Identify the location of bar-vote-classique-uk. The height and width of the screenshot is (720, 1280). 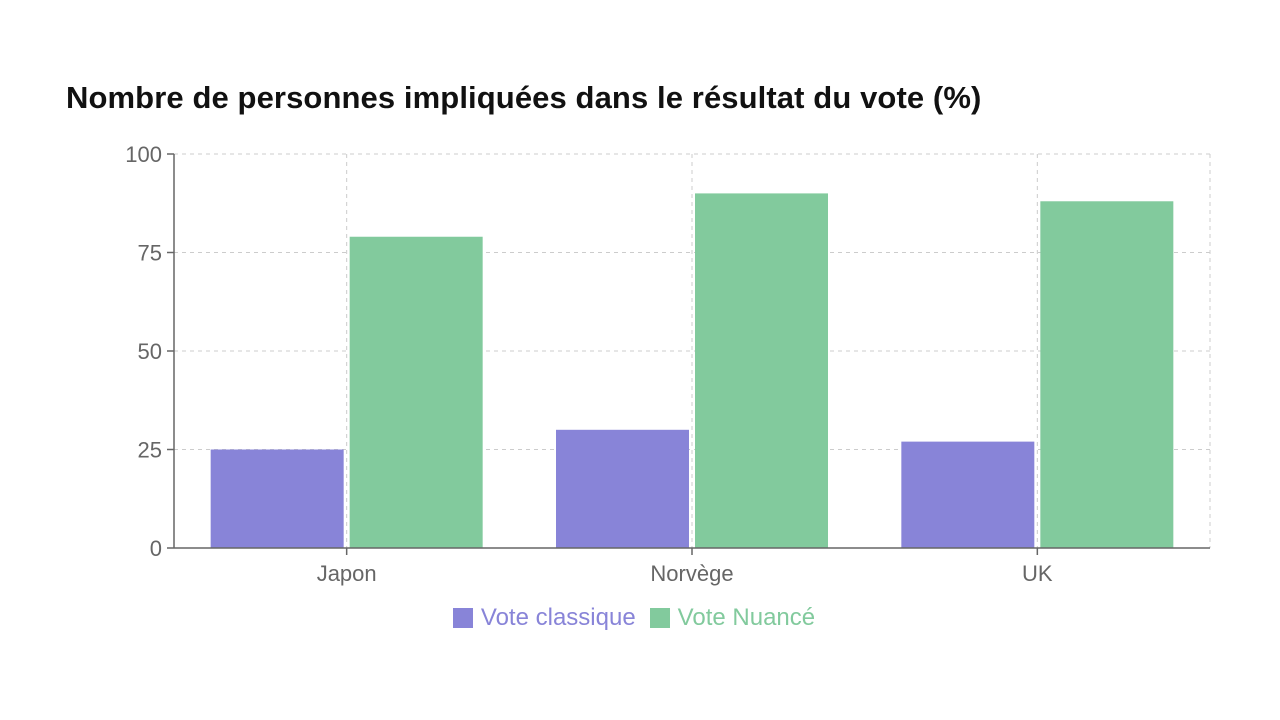
(968, 494).